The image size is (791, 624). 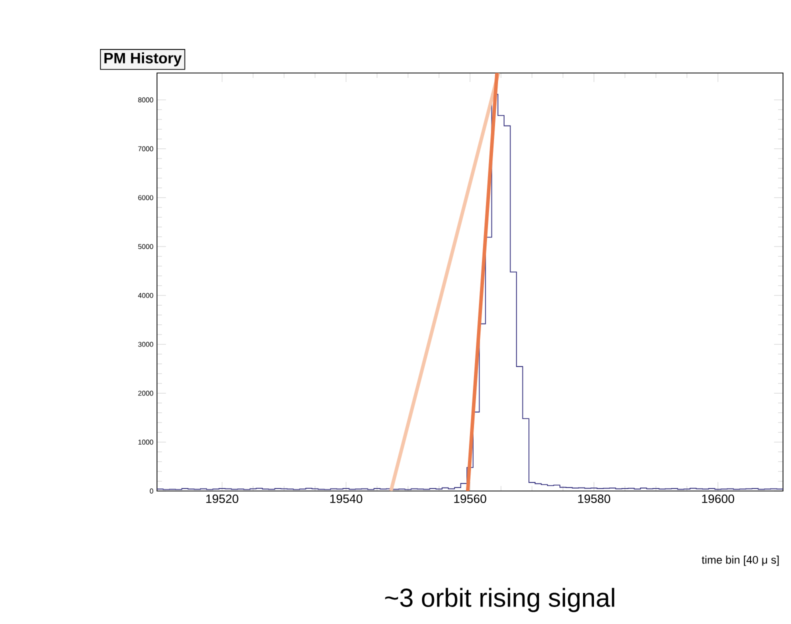 I want to click on x-tick-label: 19600, so click(x=718, y=499).